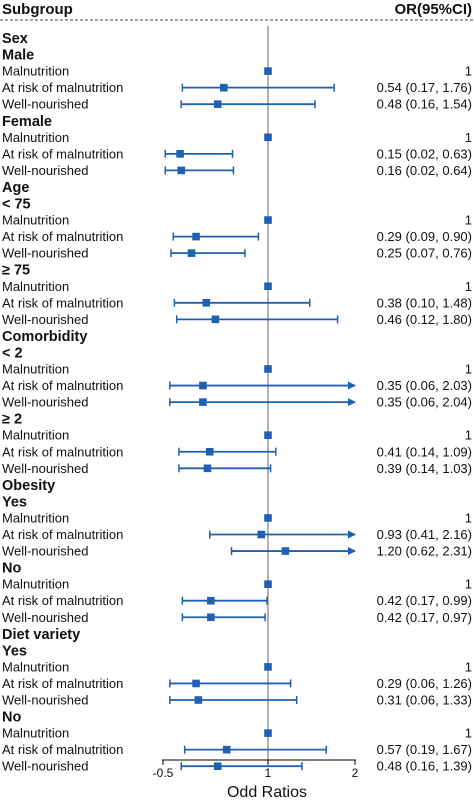 Image resolution: width=474 pixels, height=803 pixels. What do you see at coordinates (424, 236) in the screenshot?
I see `or-ci-text: 0.29 (0.09, 0.90)` at bounding box center [424, 236].